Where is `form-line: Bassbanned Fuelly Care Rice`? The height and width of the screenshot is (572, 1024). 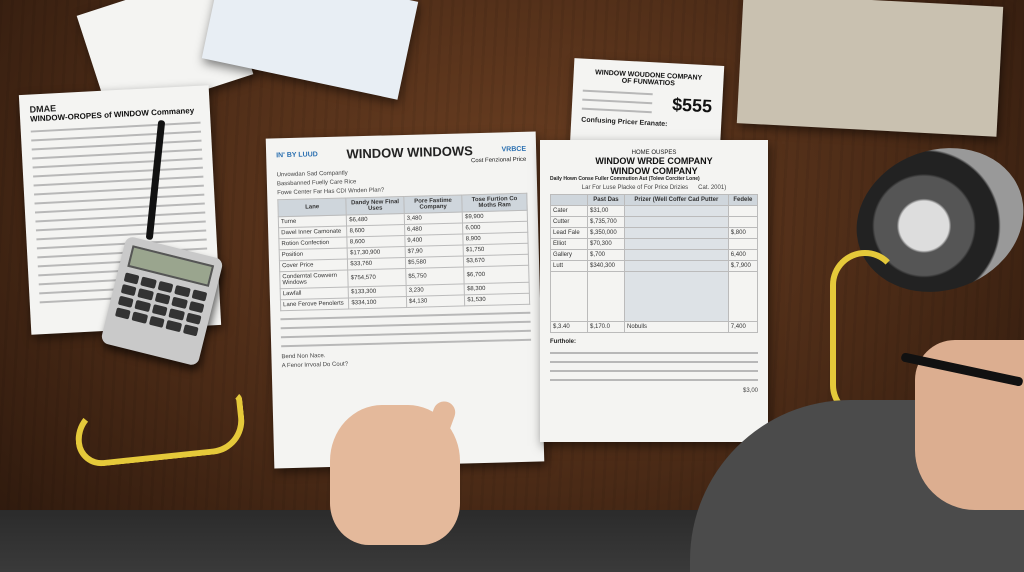
form-line: Bassbanned Fuelly Care Rice is located at coordinates (316, 183).